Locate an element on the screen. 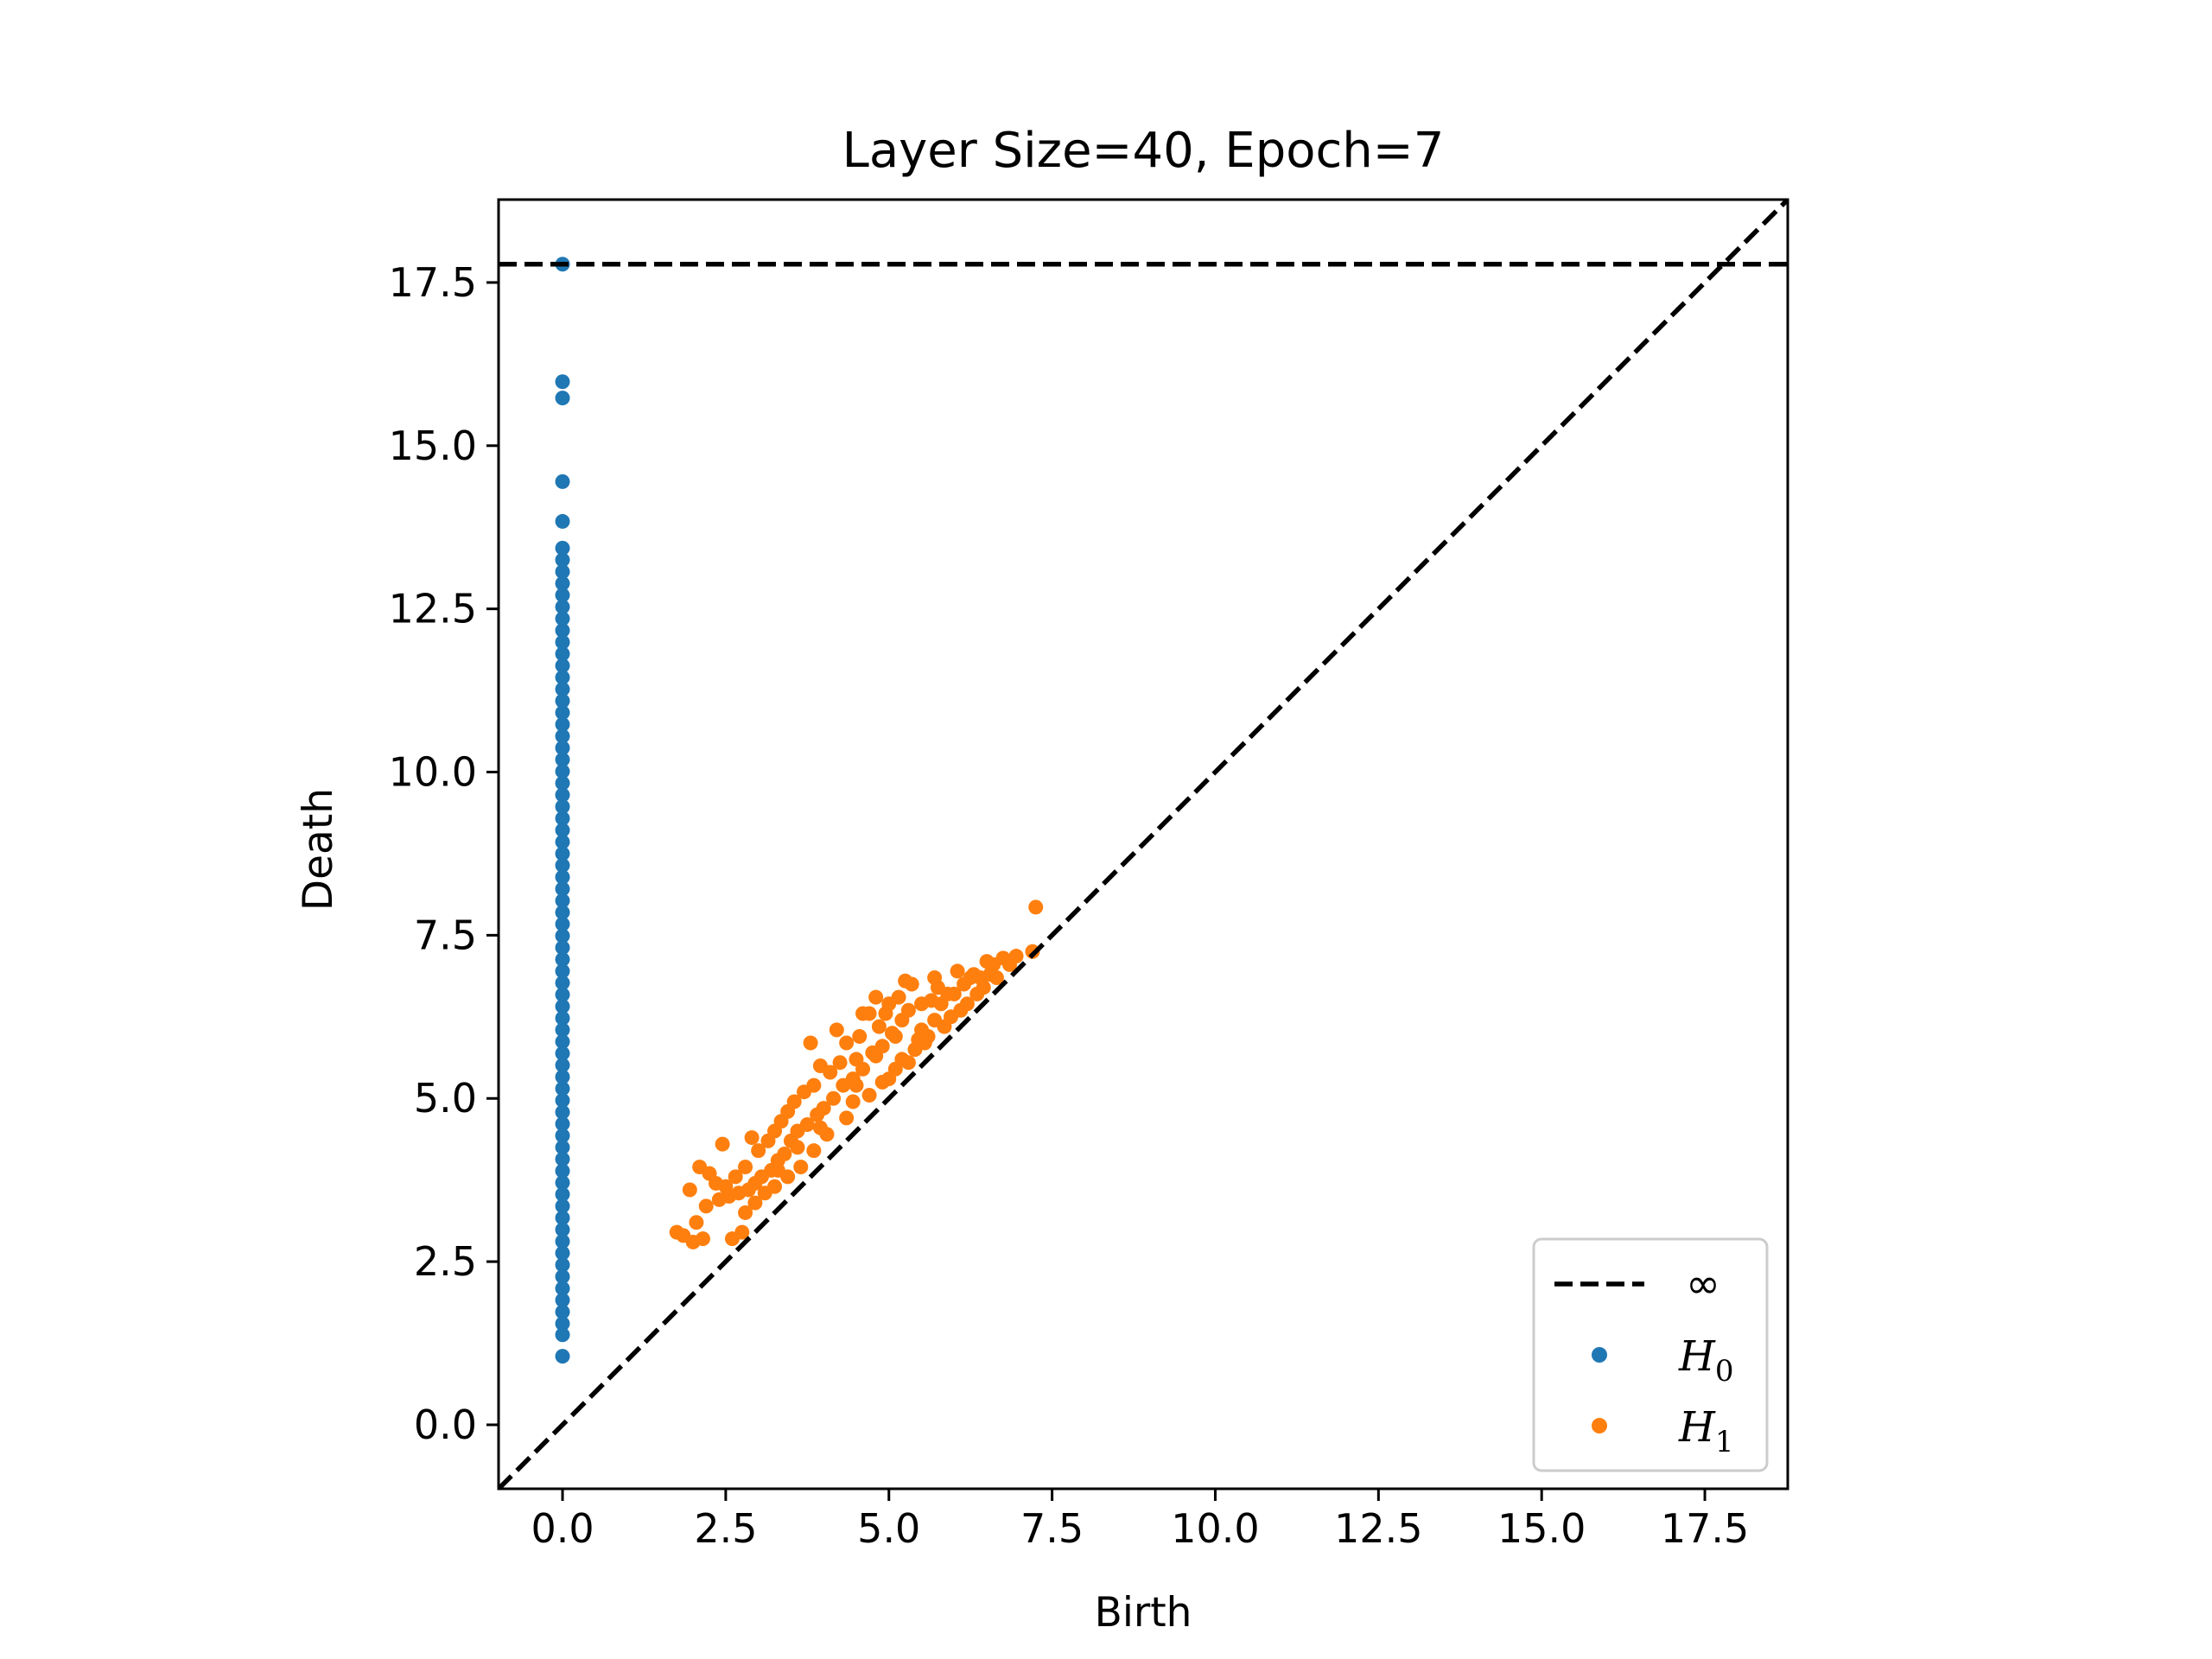  legend-box is located at coordinates (1650, 1354).